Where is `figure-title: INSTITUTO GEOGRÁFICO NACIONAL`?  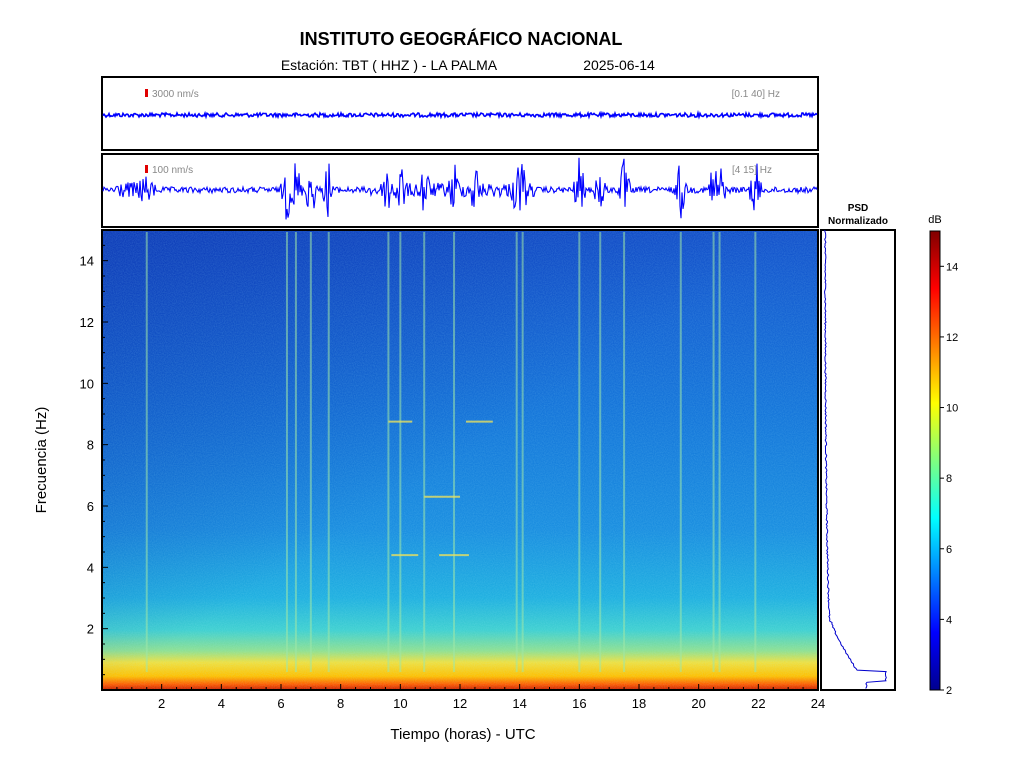
figure-title: INSTITUTO GEOGRÁFICO NACIONAL is located at coordinates (461, 38).